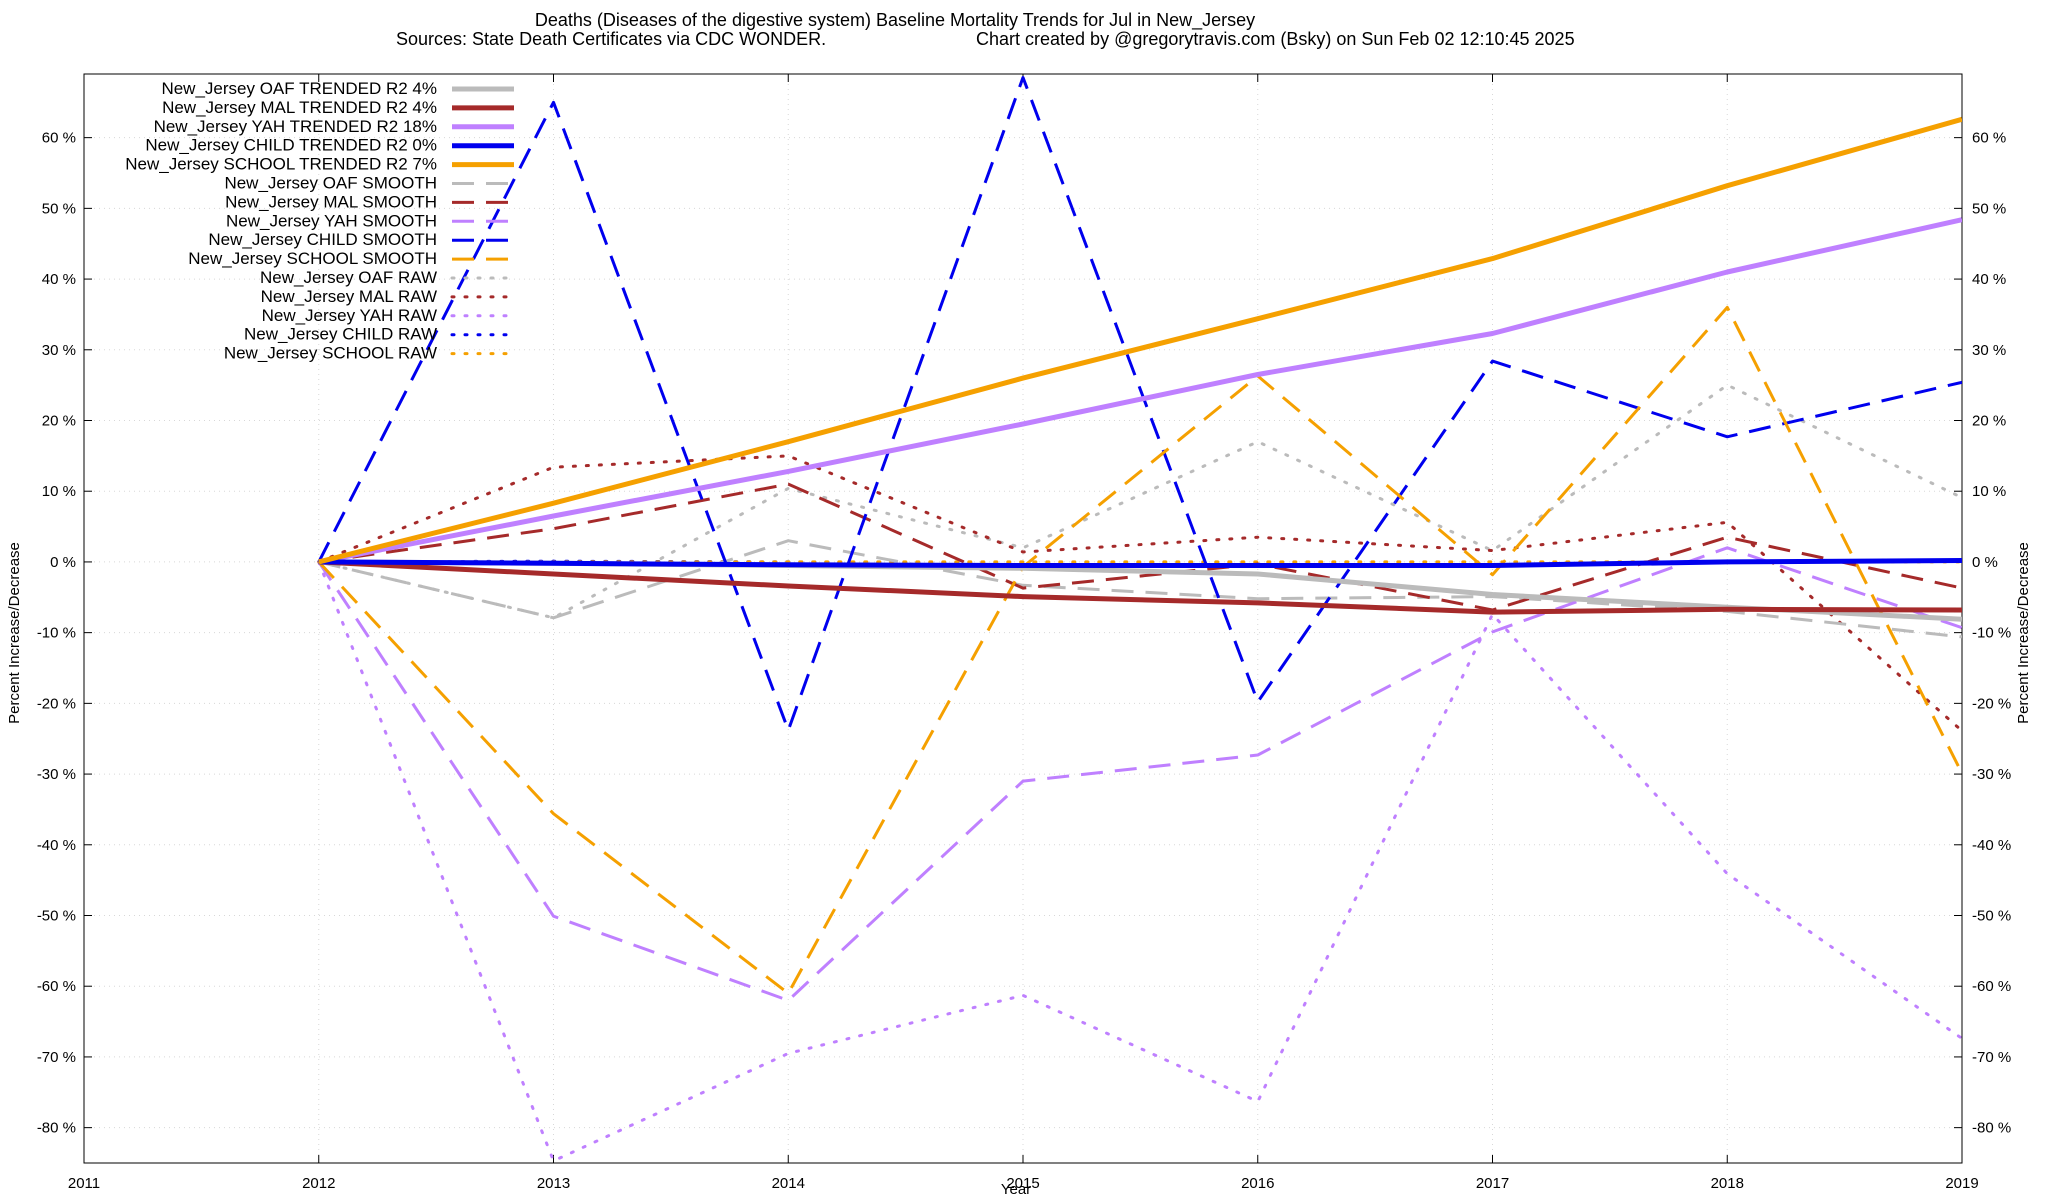  What do you see at coordinates (56, 845) in the screenshot?
I see `y-tick-label-left: -40 %` at bounding box center [56, 845].